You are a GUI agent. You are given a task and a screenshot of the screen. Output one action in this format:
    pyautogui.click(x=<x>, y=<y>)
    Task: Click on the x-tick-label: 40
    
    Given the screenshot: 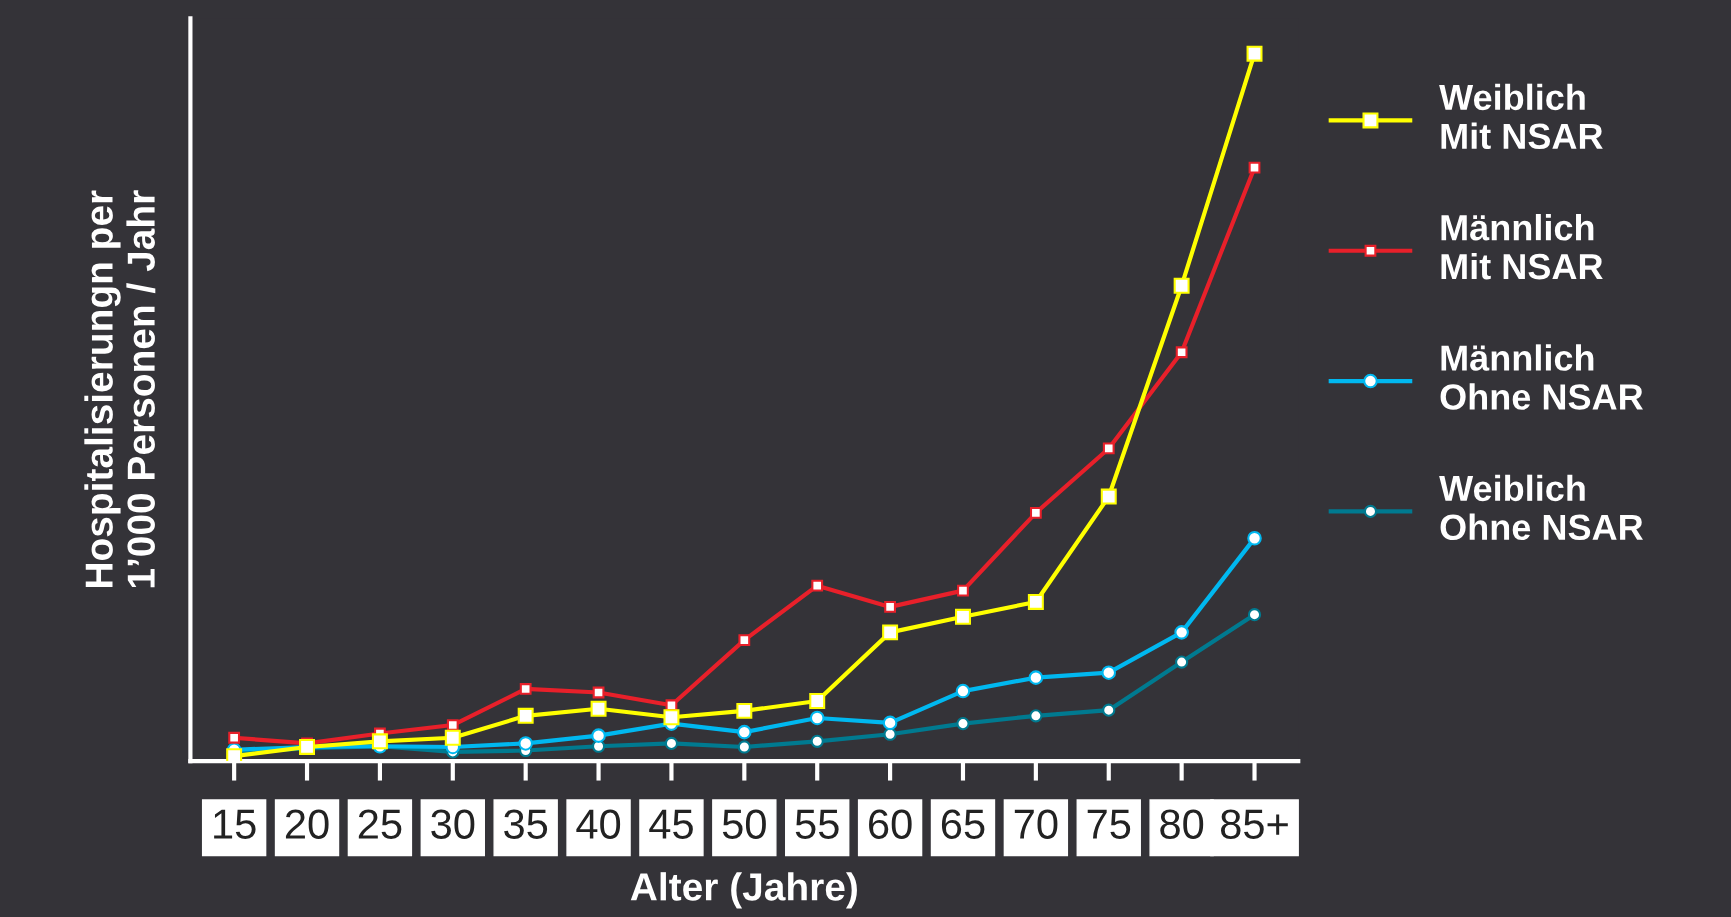 What is the action you would take?
    pyautogui.click(x=598, y=824)
    